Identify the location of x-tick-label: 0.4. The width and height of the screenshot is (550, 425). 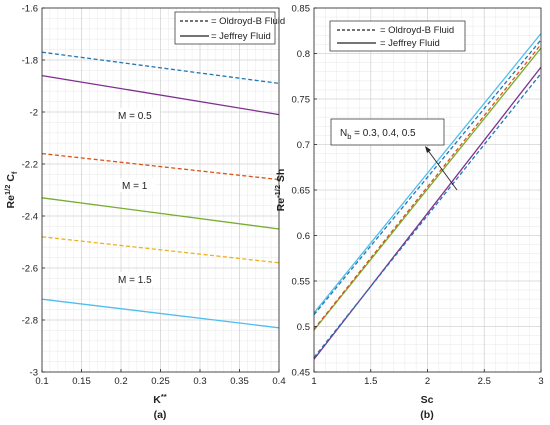
(278, 381).